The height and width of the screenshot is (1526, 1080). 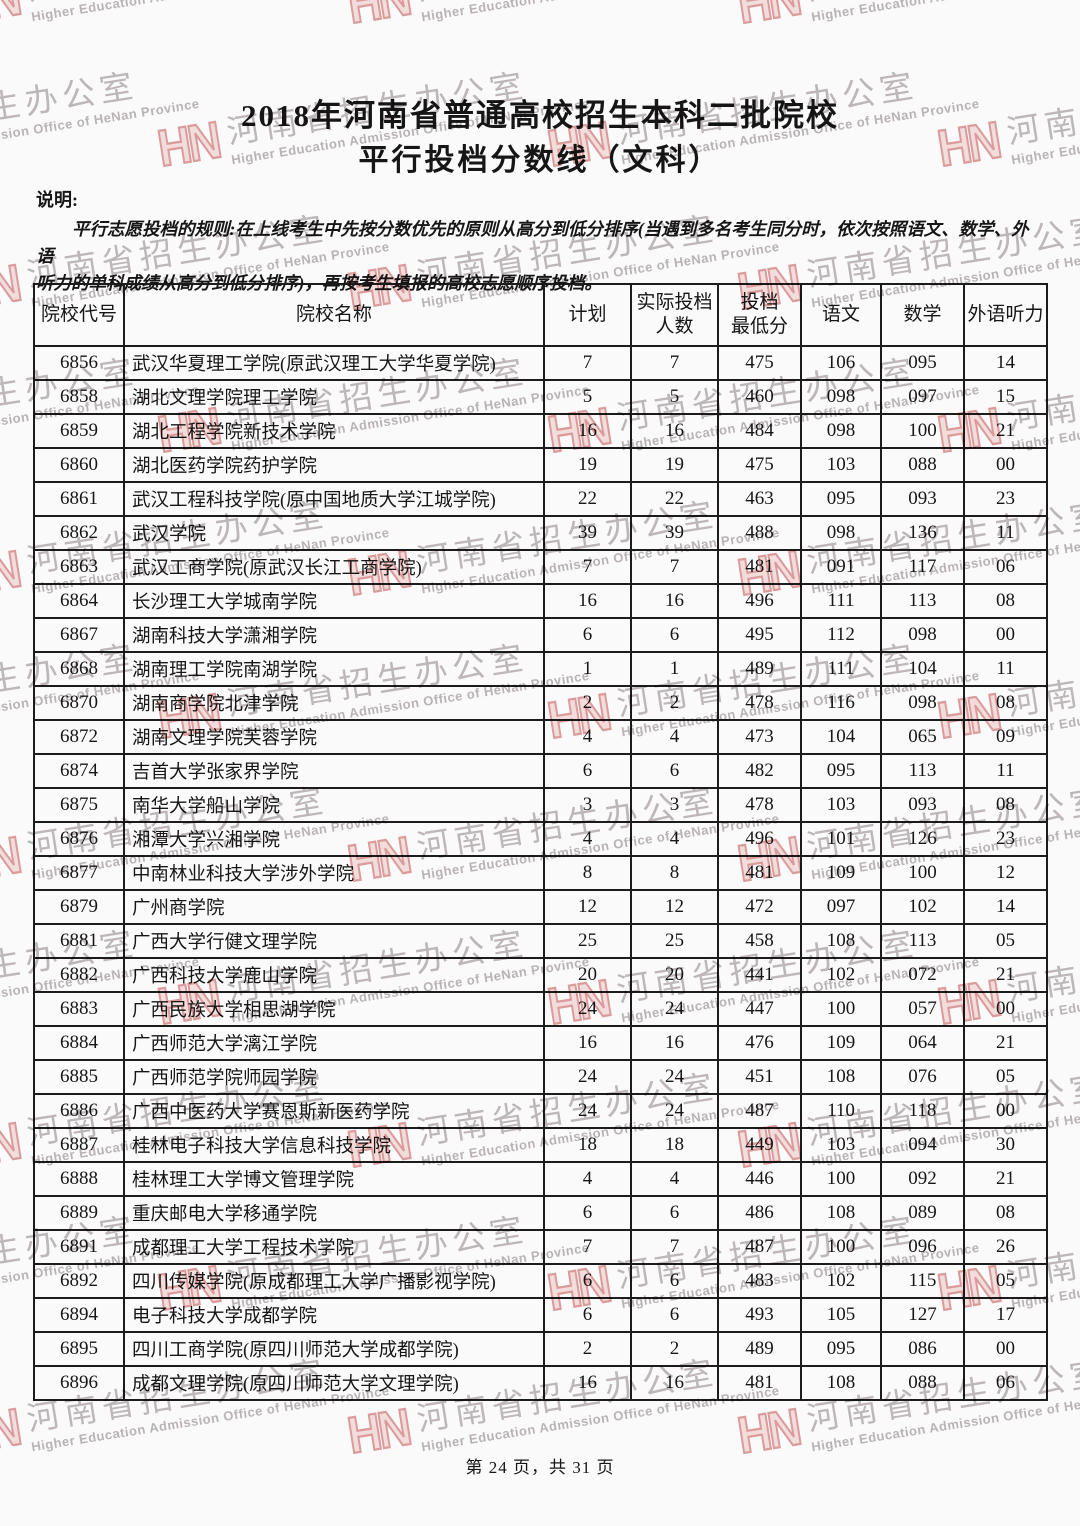 I want to click on table-row: 6883 广西民族大学相思湖学院 24 24 447 100 057 00, so click(x=540, y=1009).